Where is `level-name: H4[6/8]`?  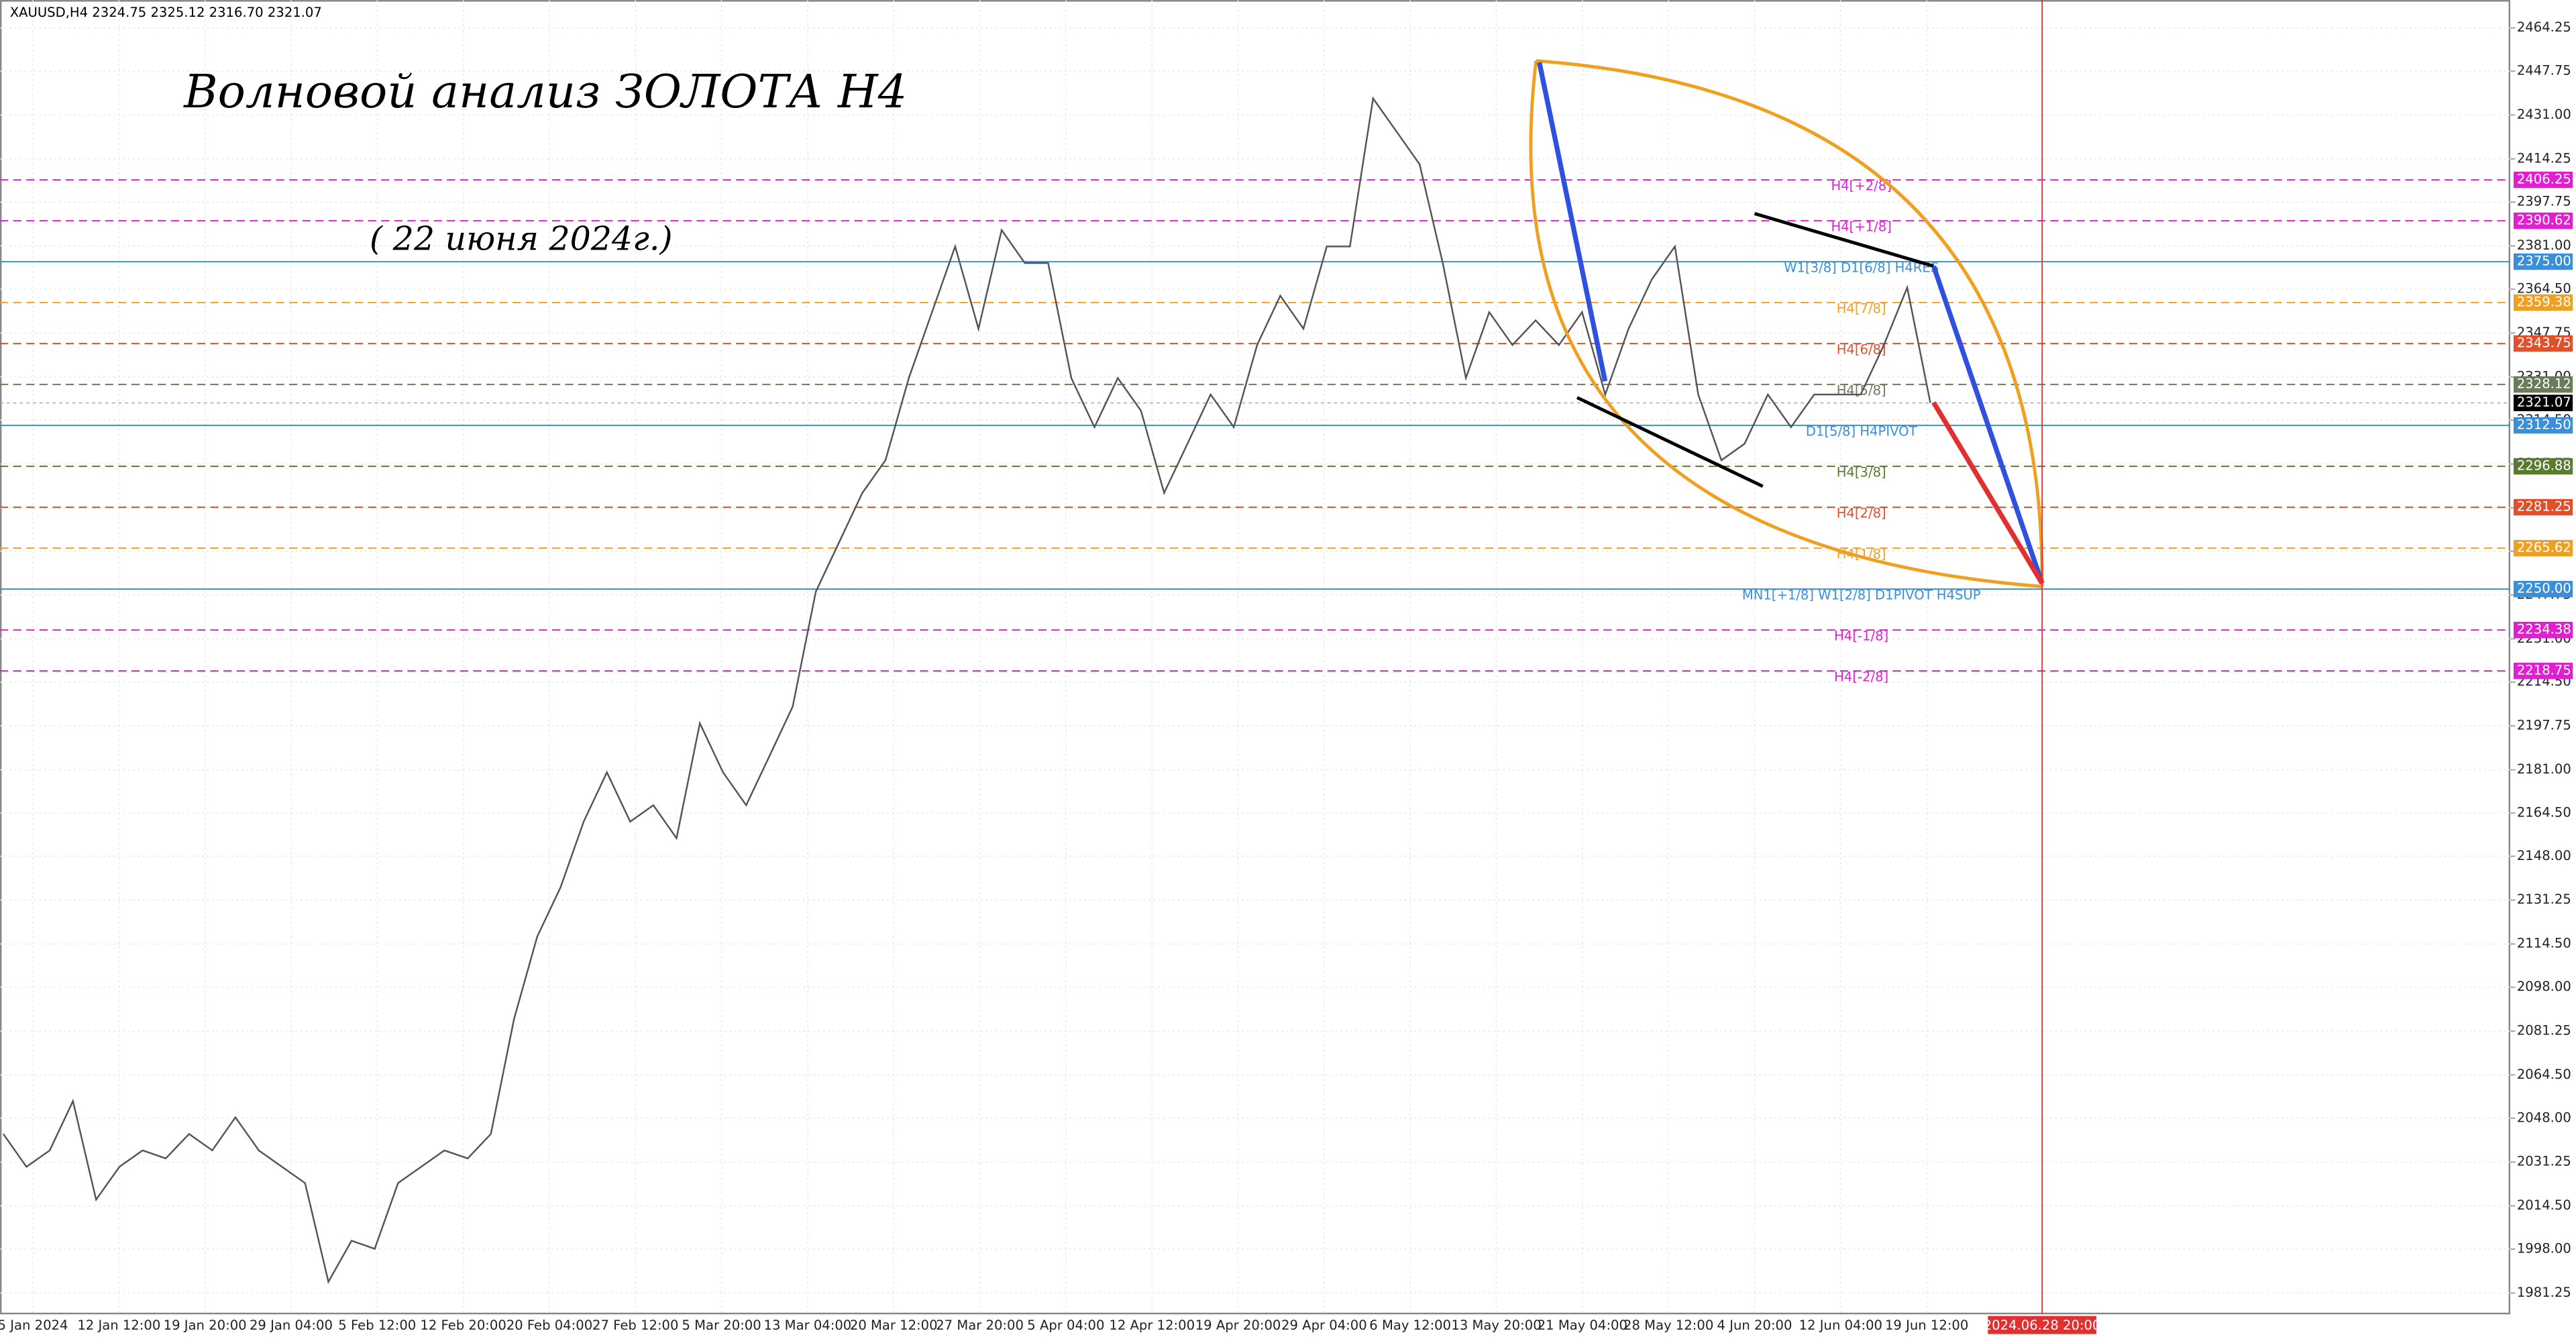
level-name: H4[6/8] is located at coordinates (1861, 349).